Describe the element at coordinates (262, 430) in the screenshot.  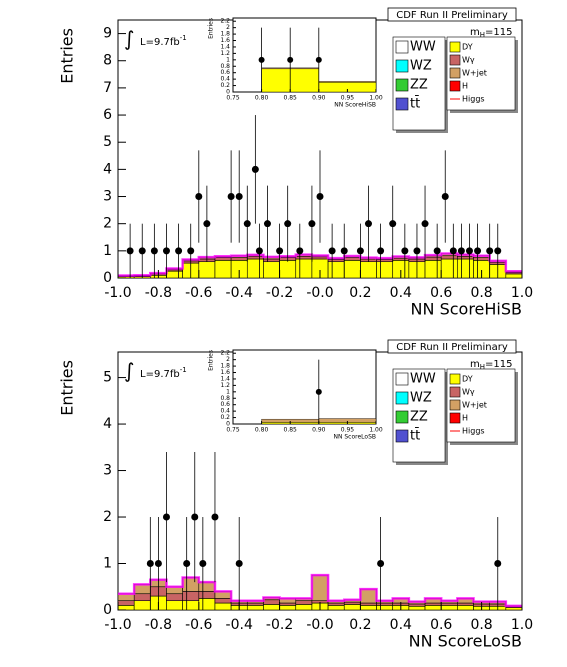
I see `x-tick-label: 0.80` at that location.